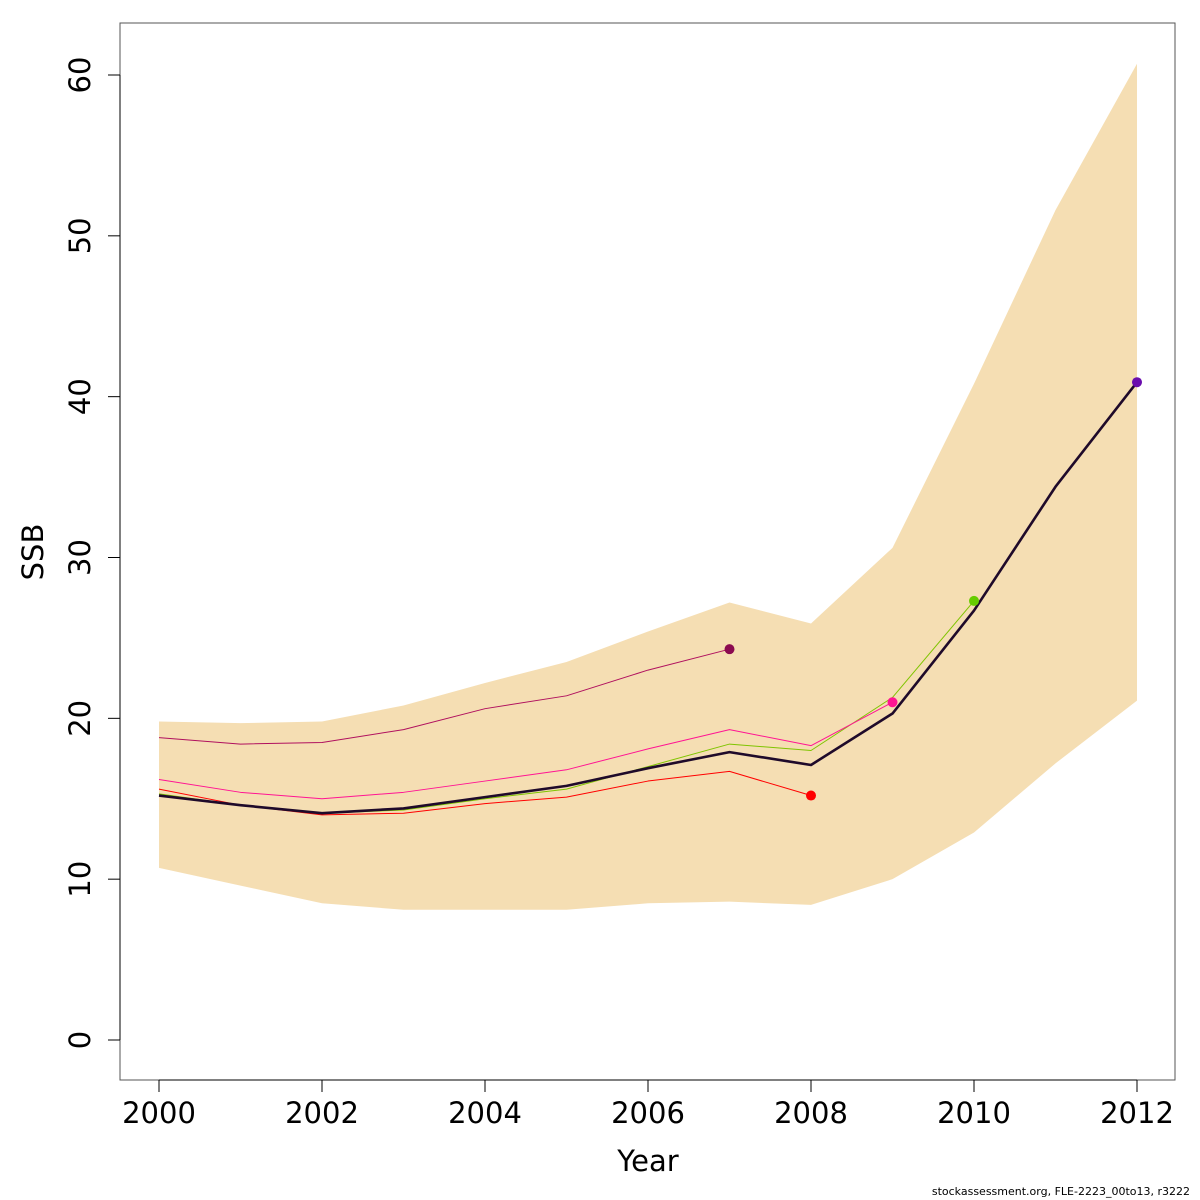 This screenshot has width=1200, height=1200. What do you see at coordinates (647, 1161) in the screenshot?
I see `x-axis-title: Year` at bounding box center [647, 1161].